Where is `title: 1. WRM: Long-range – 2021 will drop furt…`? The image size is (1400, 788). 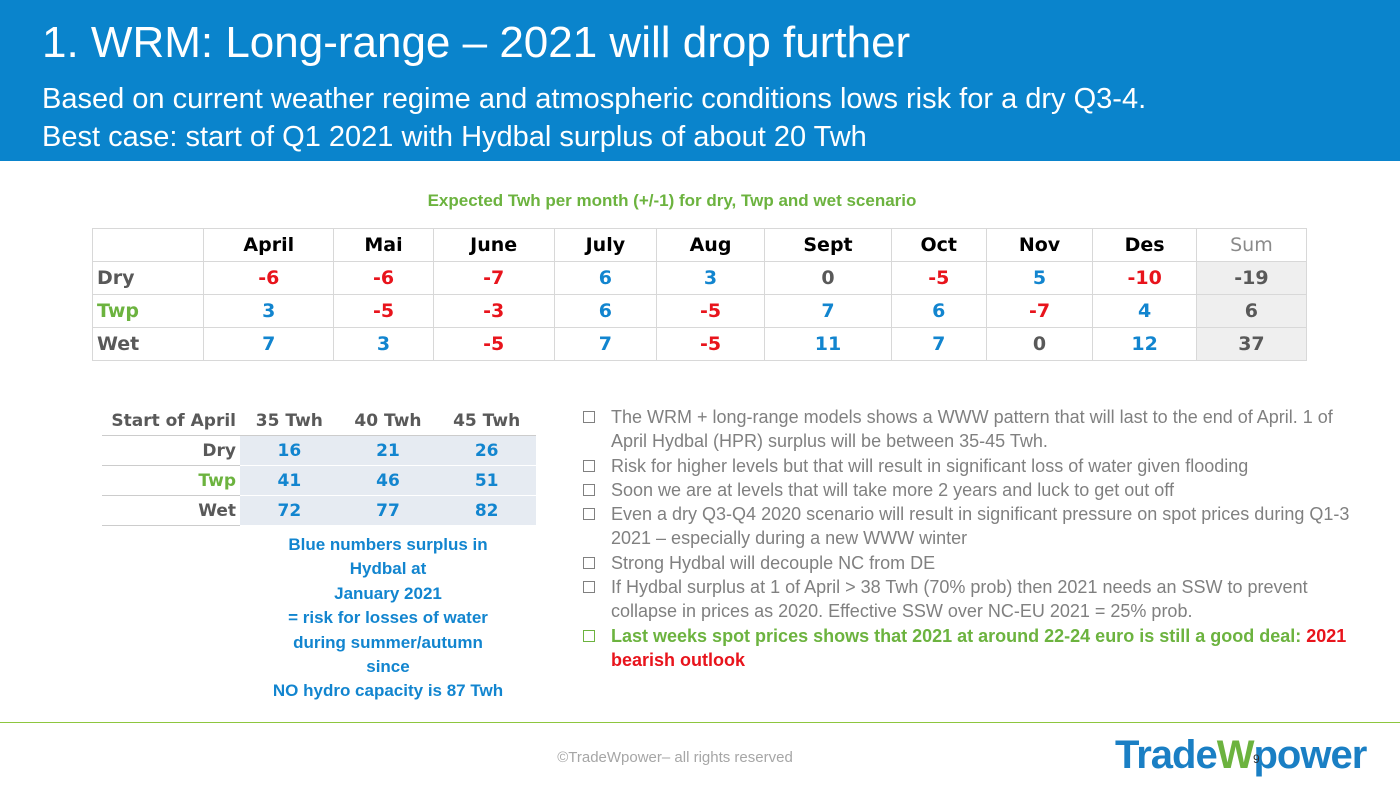
title: 1. WRM: Long-range – 2021 will drop furt… is located at coordinates (476, 42).